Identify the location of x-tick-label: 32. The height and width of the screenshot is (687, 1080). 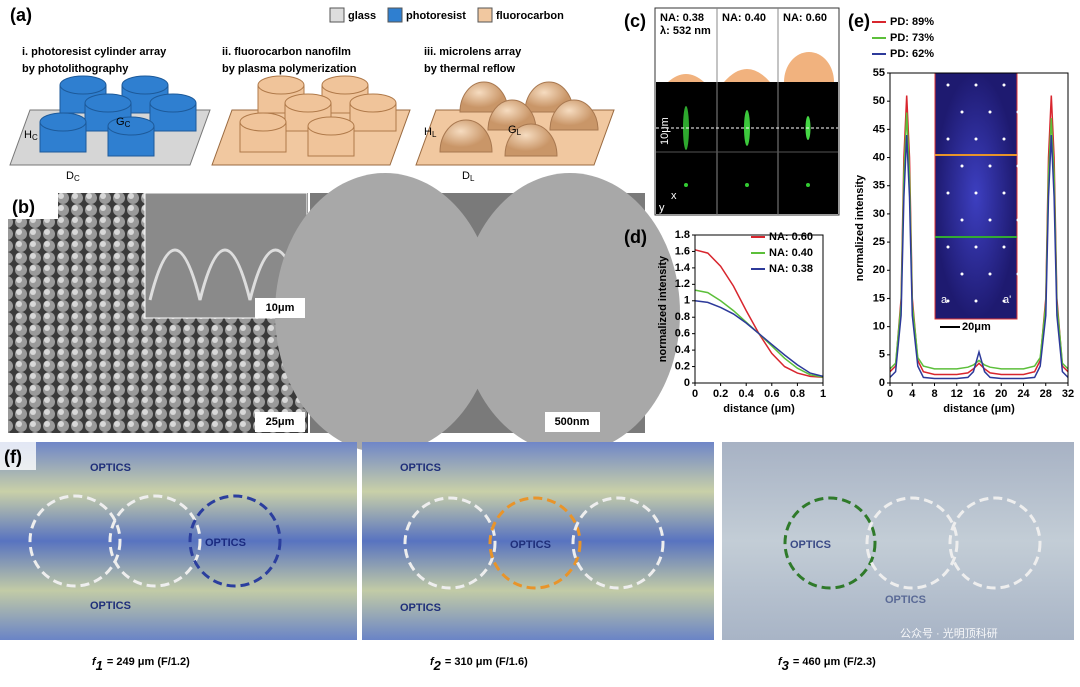
(1068, 394).